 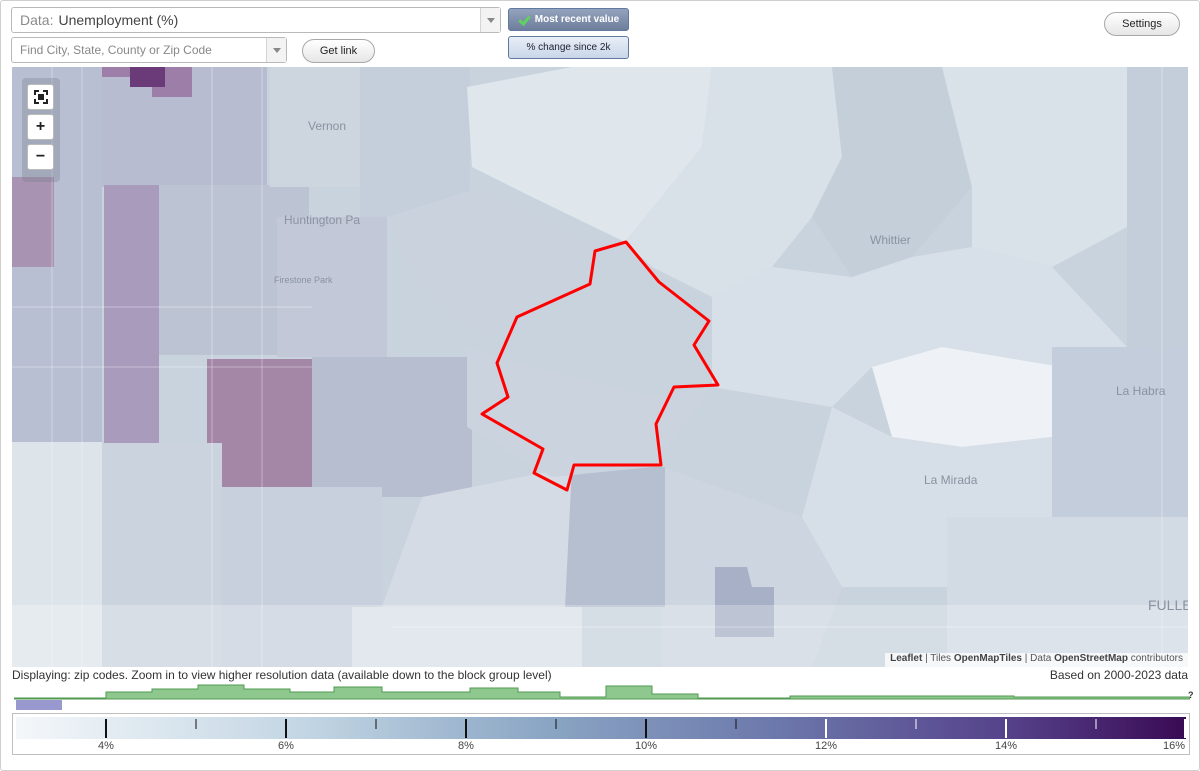 What do you see at coordinates (645, 728) in the screenshot?
I see `legend-ticks` at bounding box center [645, 728].